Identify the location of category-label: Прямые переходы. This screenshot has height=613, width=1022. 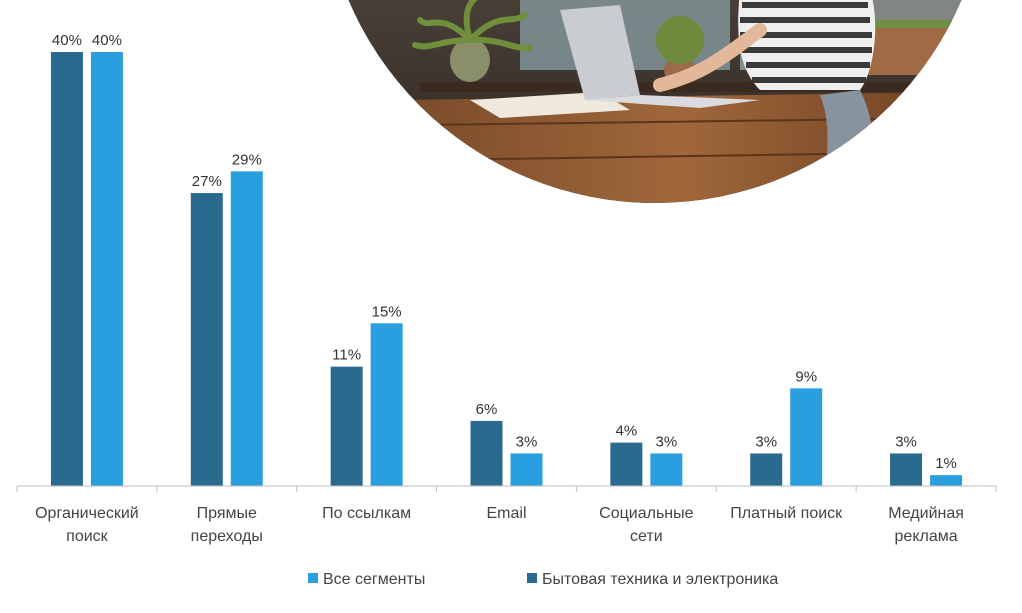
(227, 525).